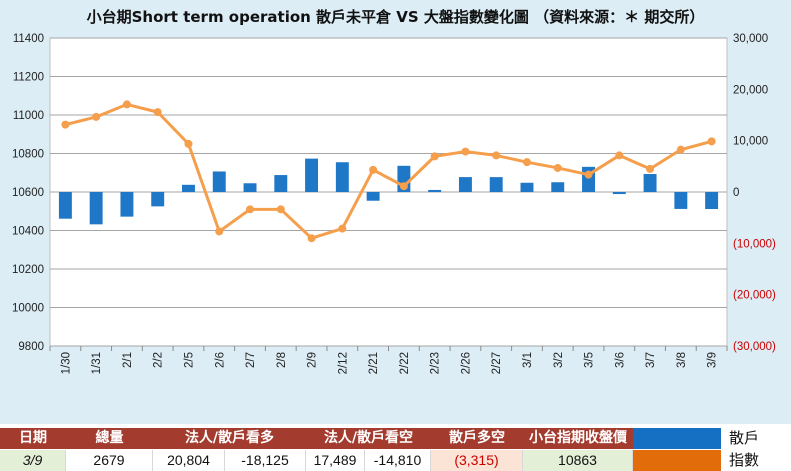  What do you see at coordinates (28, 193) in the screenshot?
I see `left-tick-label: 10600` at bounding box center [28, 193].